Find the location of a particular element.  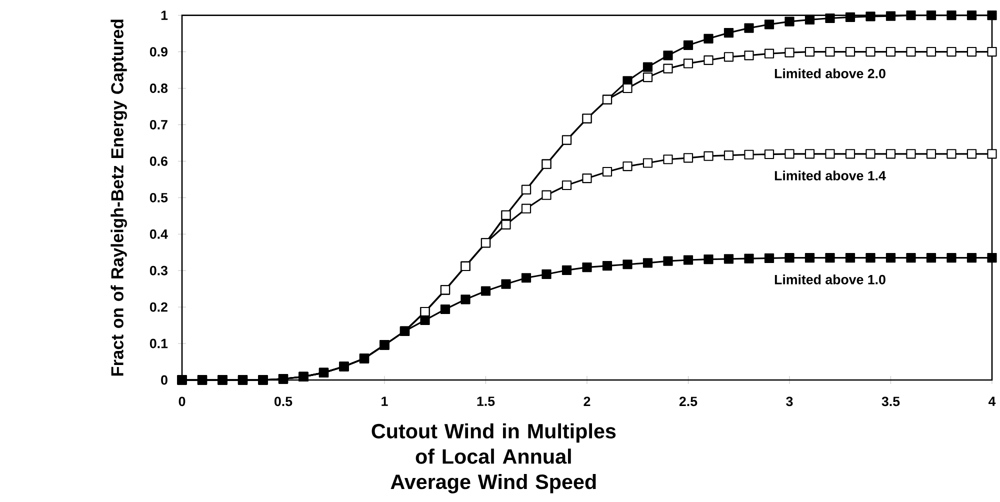

y-tick-label: 0.2 is located at coordinates (159, 307).